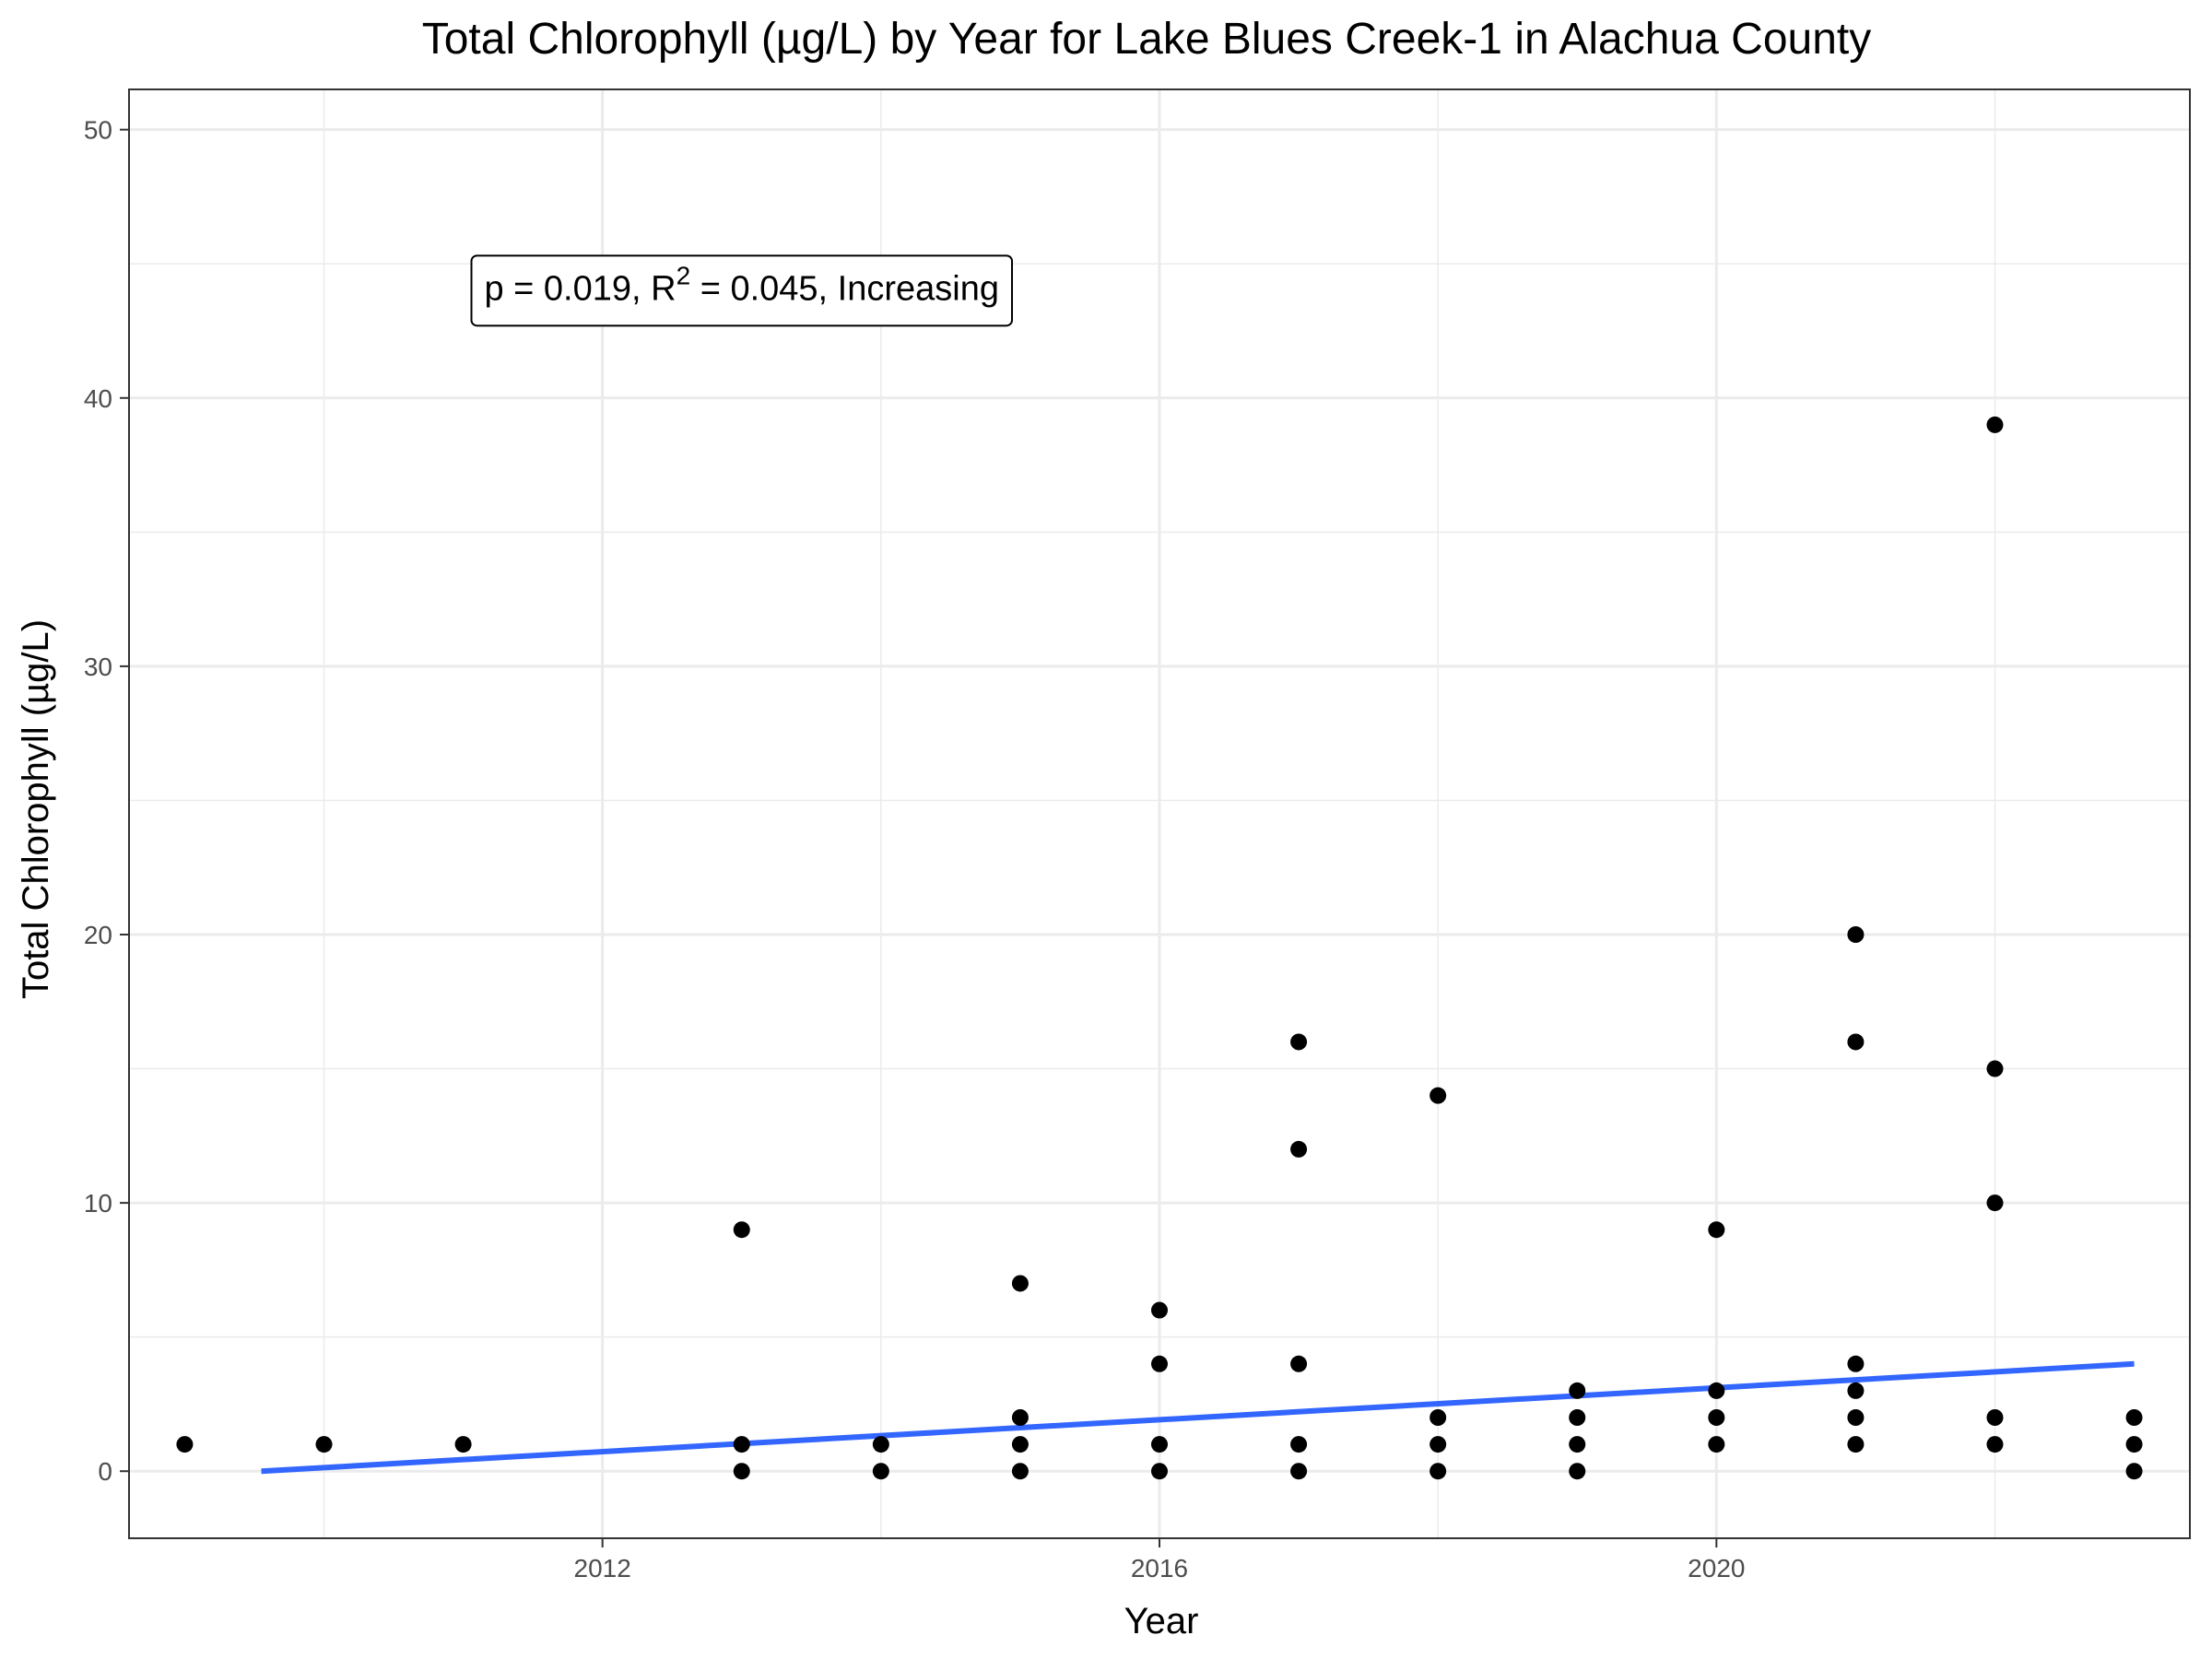  I want to click on y-tick-label: 10, so click(98, 1203).